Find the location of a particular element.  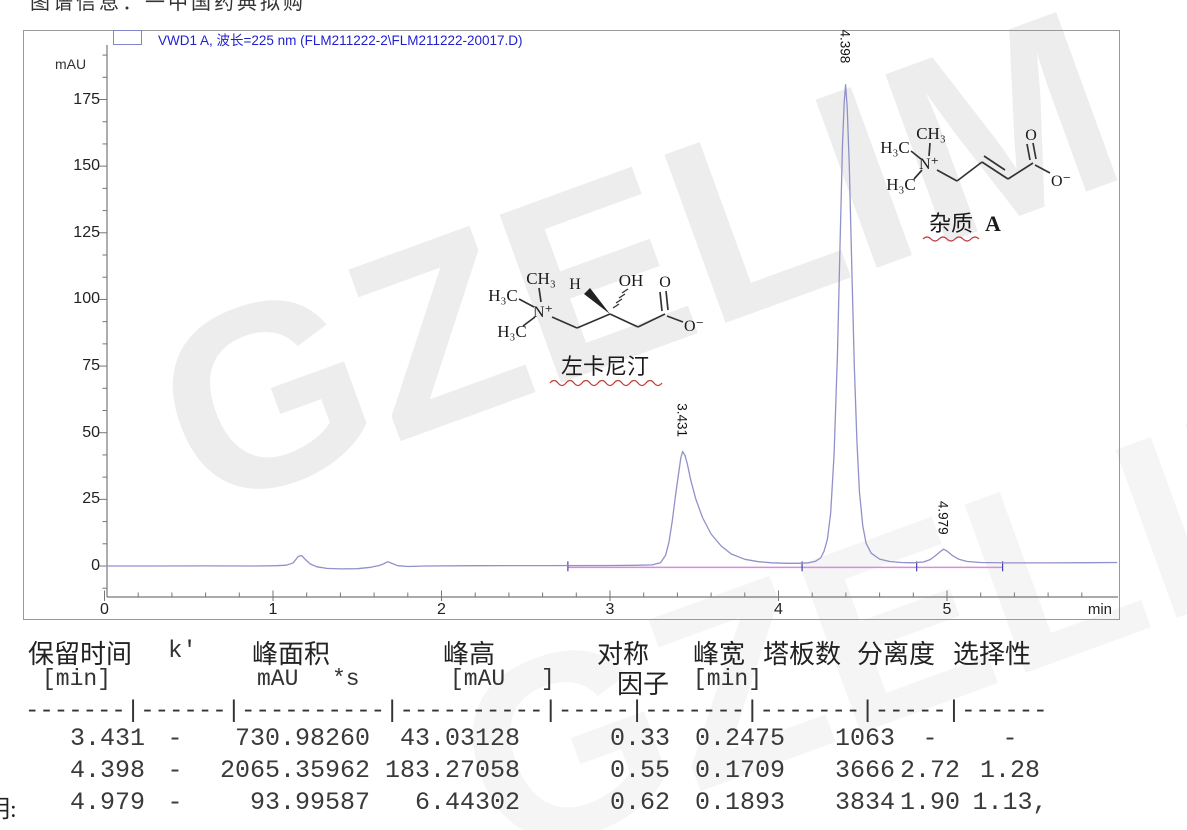

col-header-k: k' is located at coordinates (182, 651).